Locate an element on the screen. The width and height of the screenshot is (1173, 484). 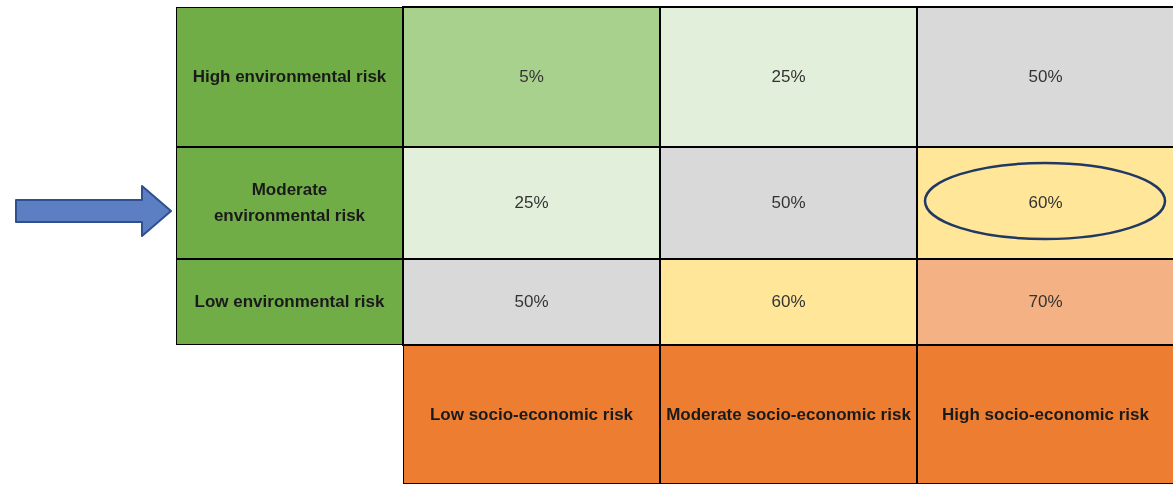
header-cell: Low socio-economic risk is located at coordinates (531, 414).